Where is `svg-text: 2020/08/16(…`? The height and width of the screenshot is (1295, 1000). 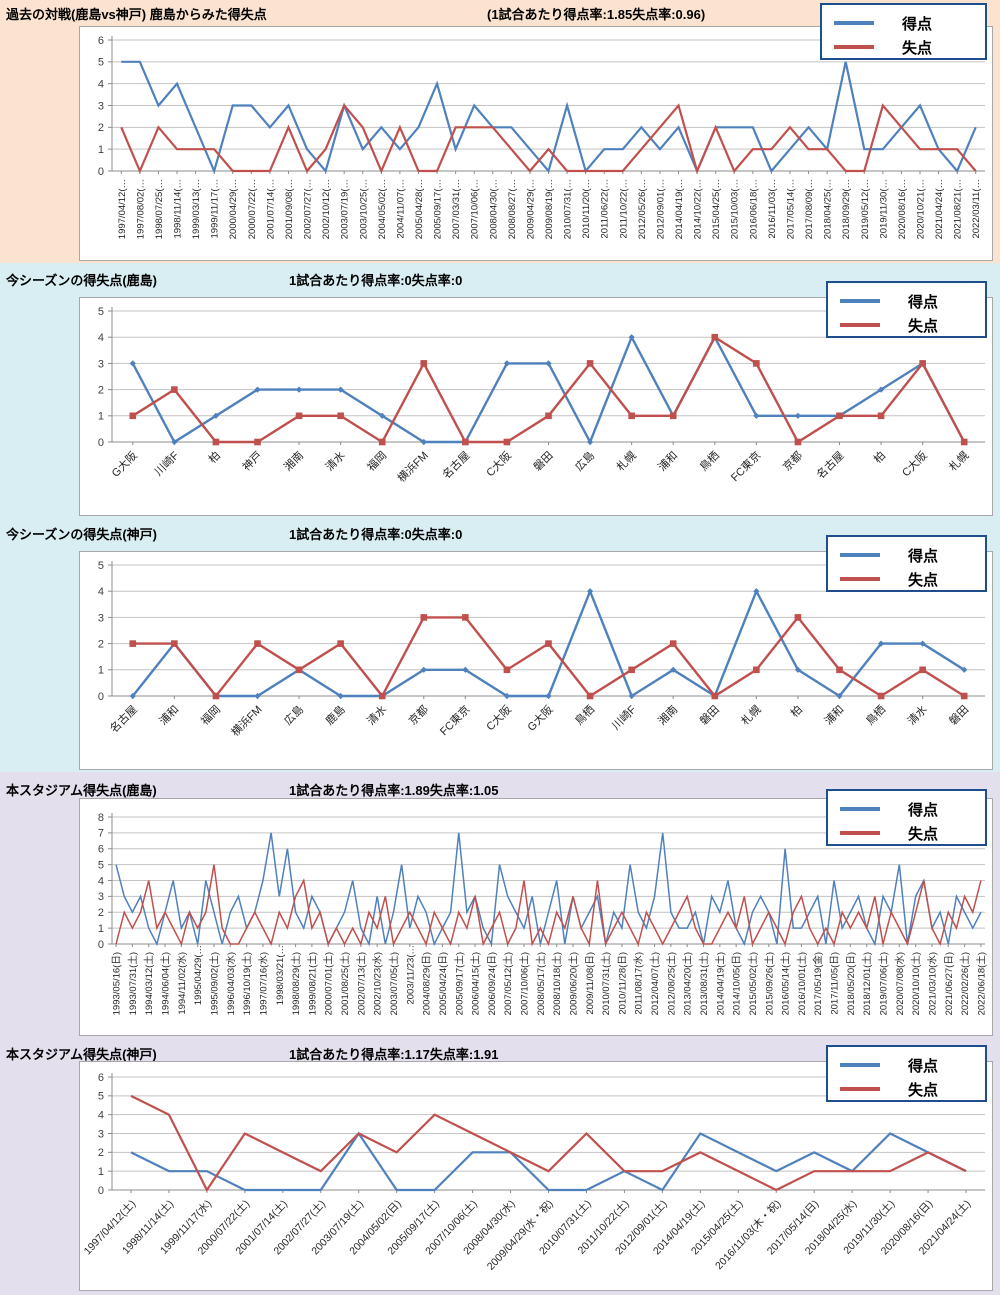 svg-text: 2020/08/16(… is located at coordinates (902, 209).